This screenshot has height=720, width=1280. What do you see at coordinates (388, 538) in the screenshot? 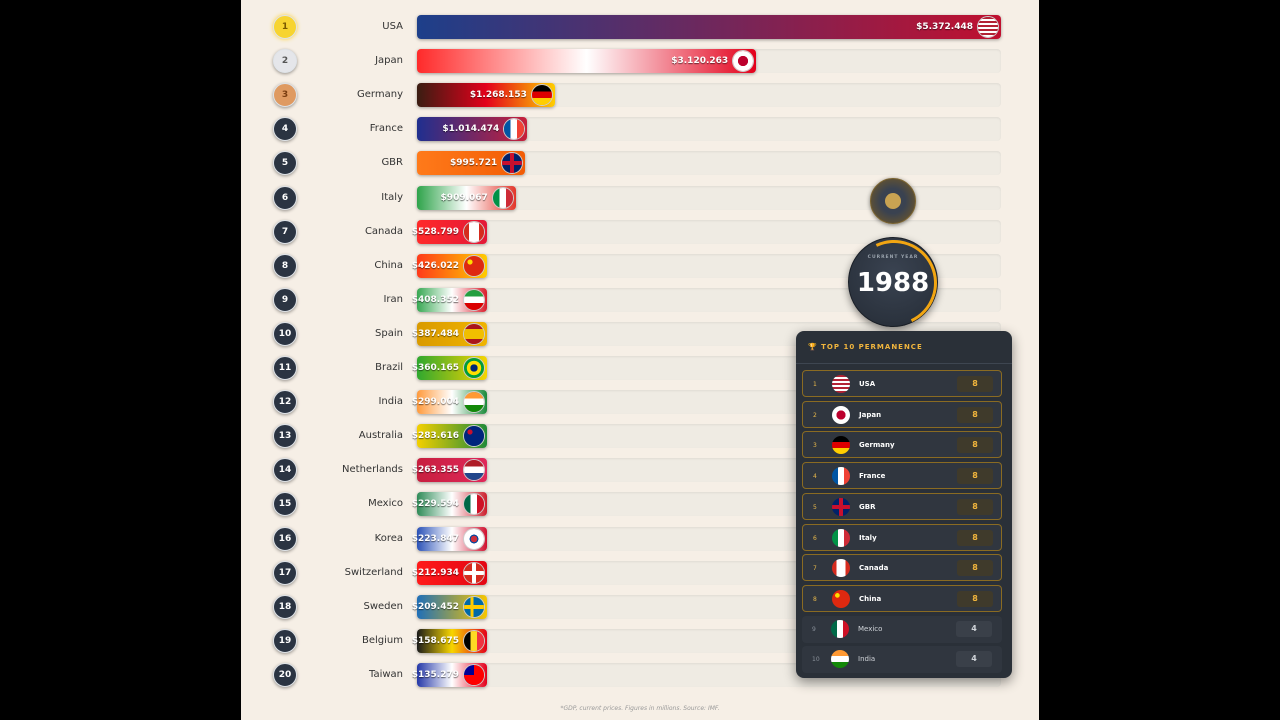
I see `country-label: Korea` at bounding box center [388, 538].